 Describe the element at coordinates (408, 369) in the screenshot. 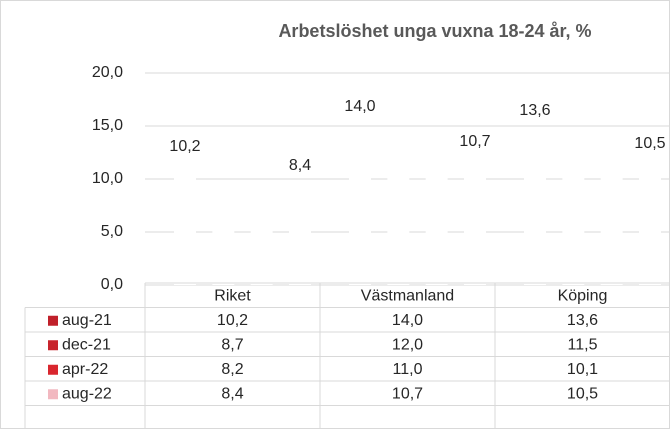

I see `table-cell: 11,0` at that location.